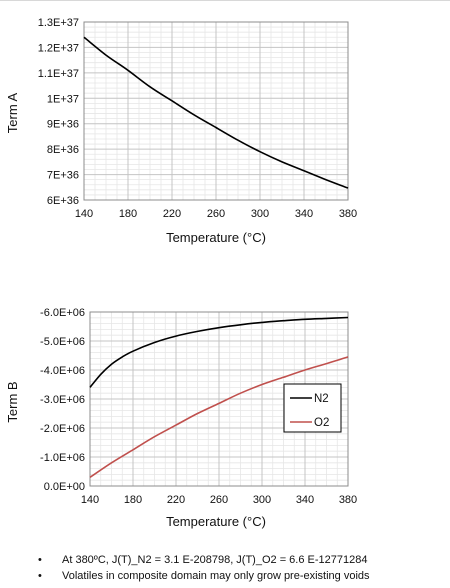 The width and height of the screenshot is (450, 588). I want to click on chart-a-y-tick-label: 7E+36, so click(63, 176).